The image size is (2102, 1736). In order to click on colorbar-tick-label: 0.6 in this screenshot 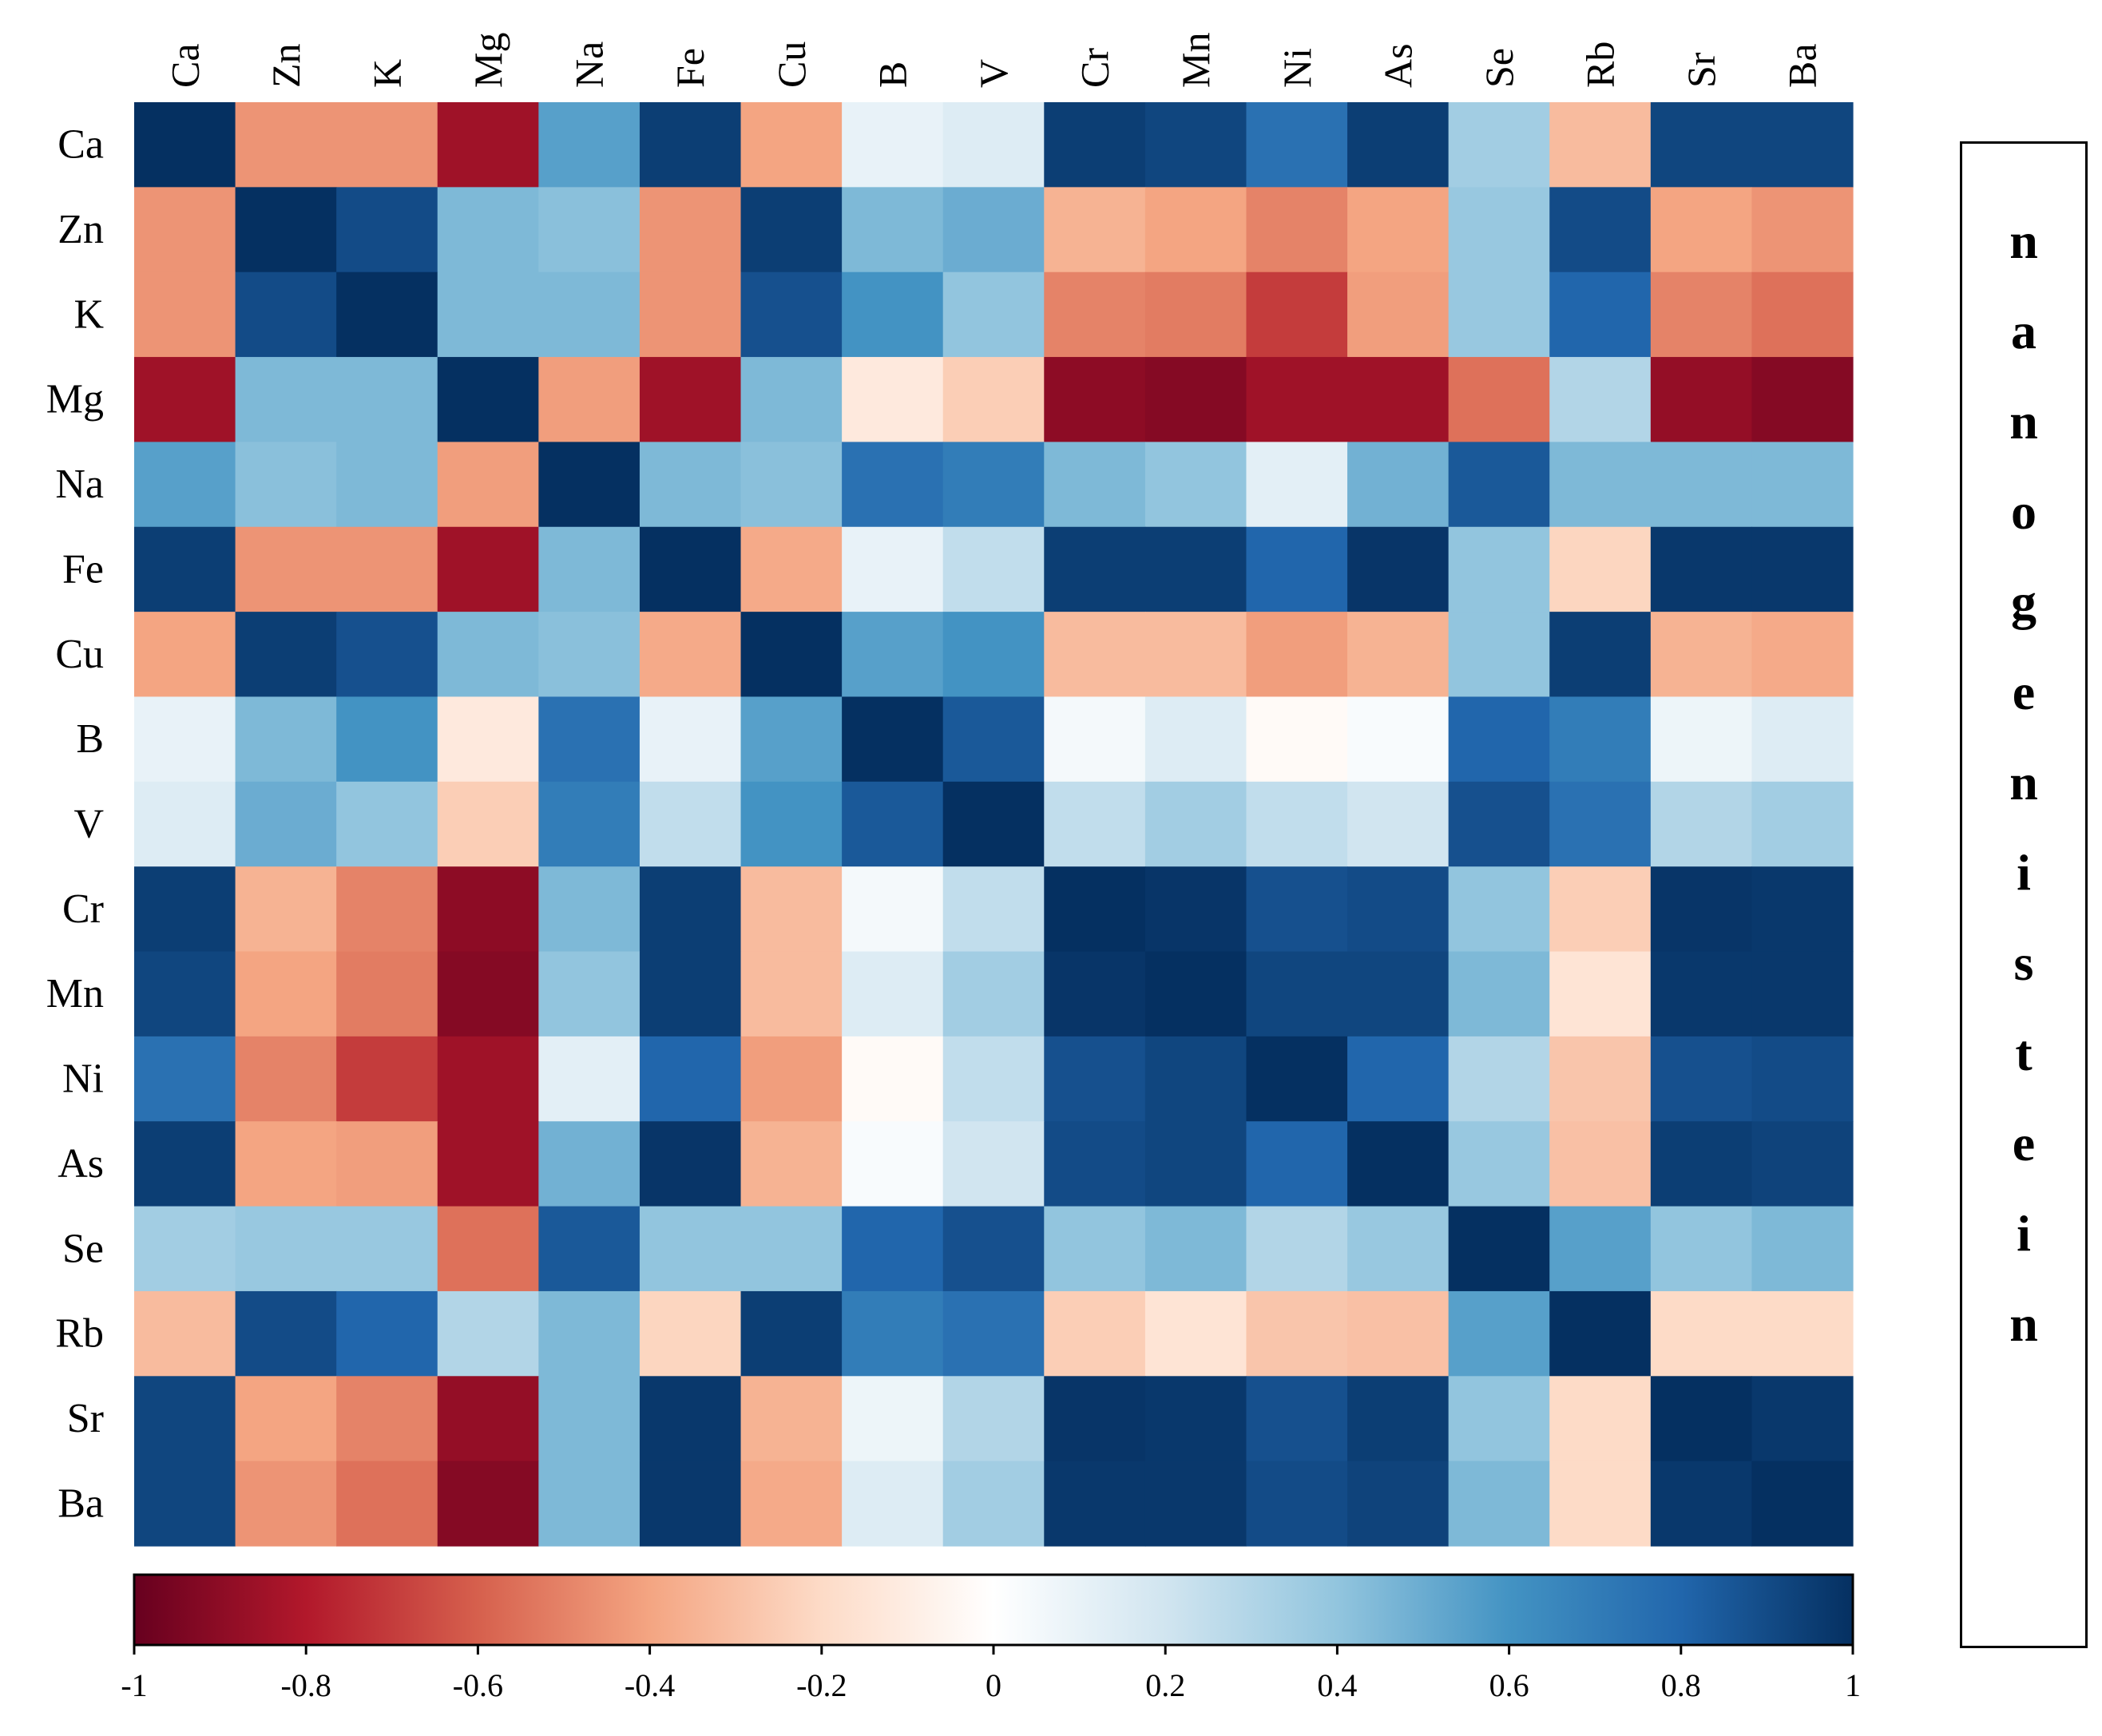, I will do `click(1509, 1685)`.